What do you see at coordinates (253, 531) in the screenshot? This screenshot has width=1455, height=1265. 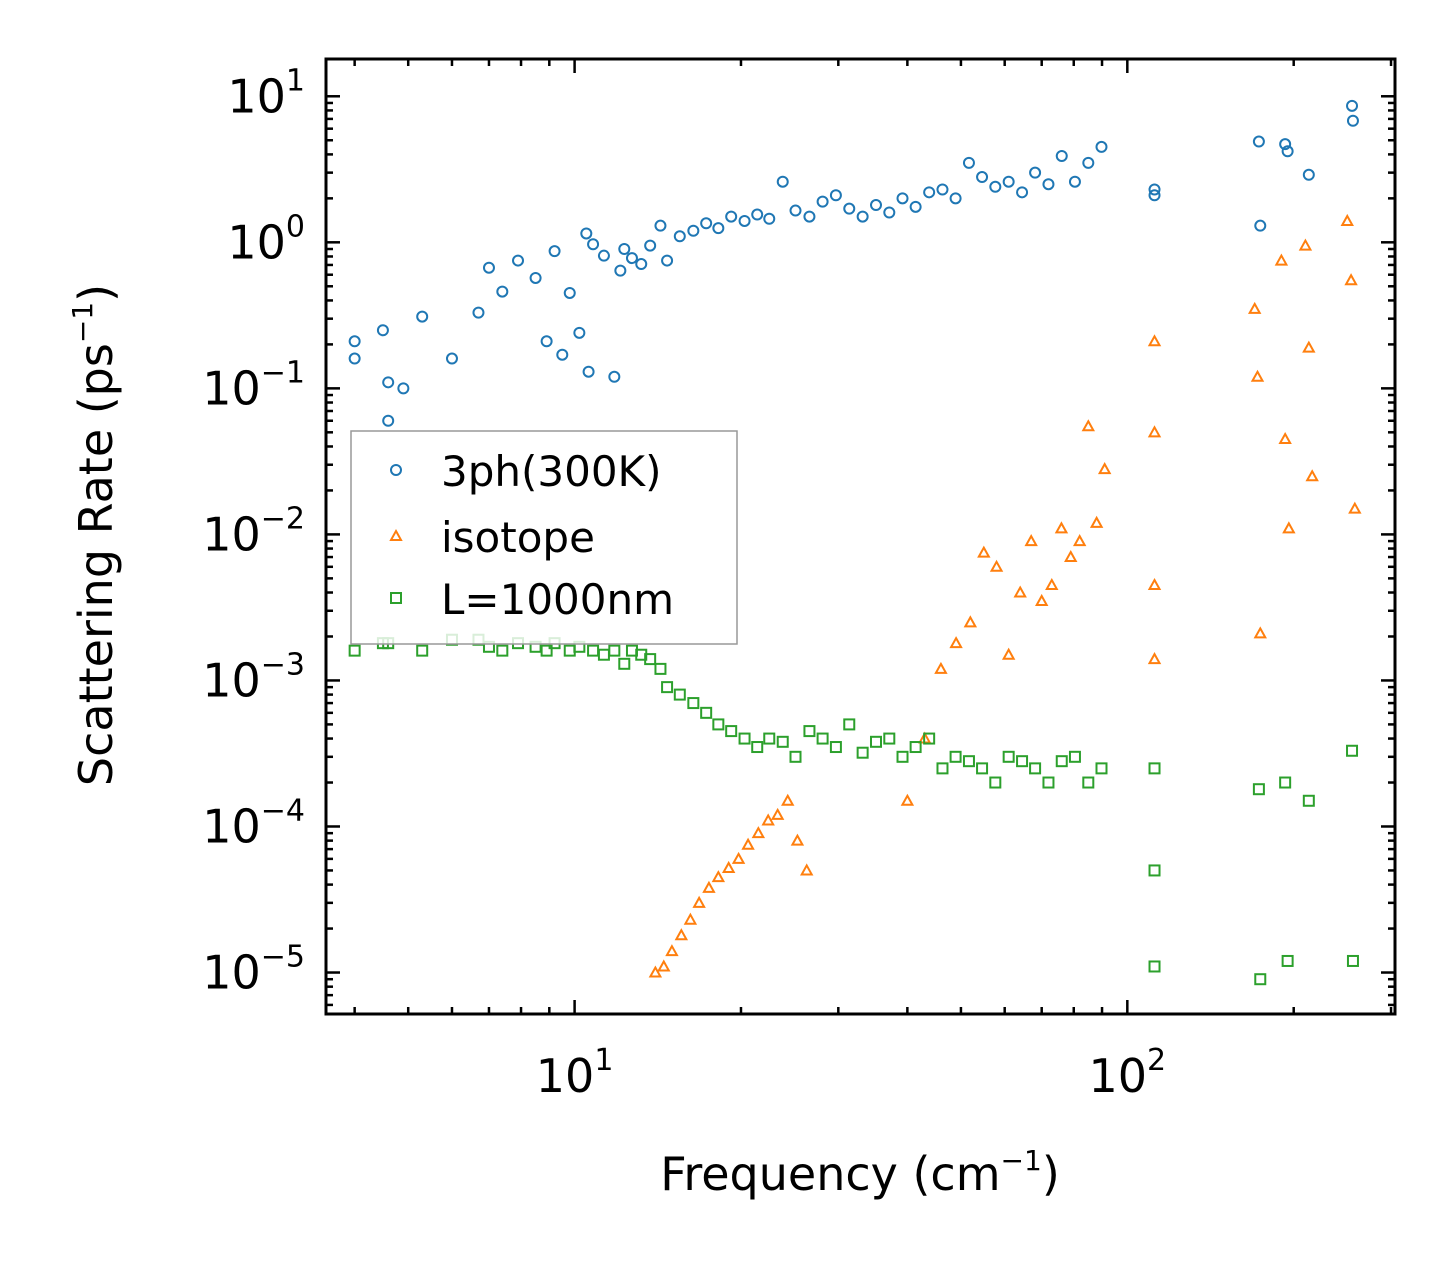 I see `y-tick-label: 10⁻²` at bounding box center [253, 531].